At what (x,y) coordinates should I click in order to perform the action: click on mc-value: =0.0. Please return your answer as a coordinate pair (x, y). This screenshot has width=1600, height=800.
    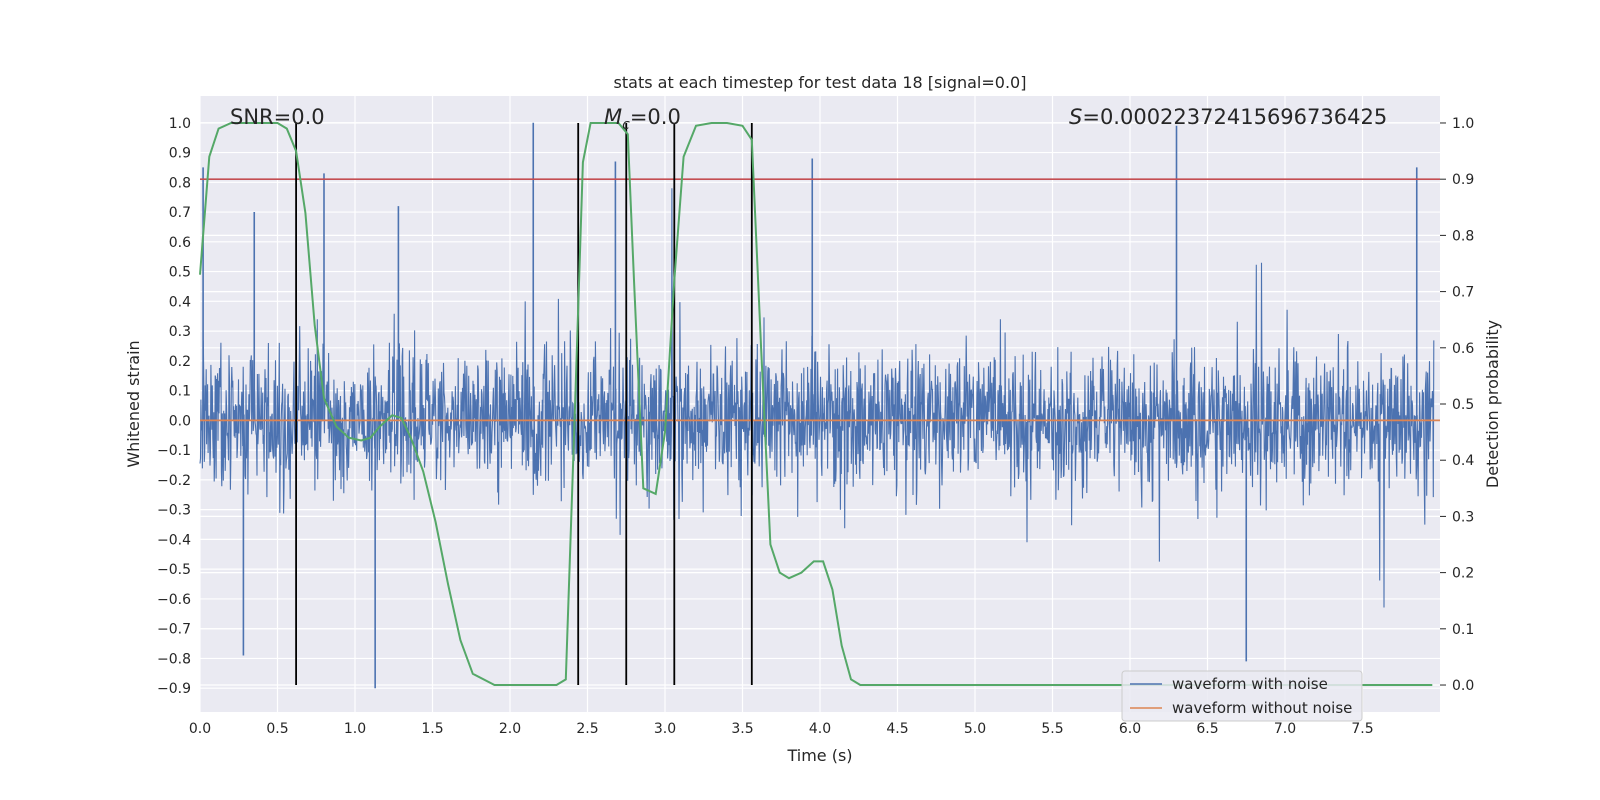
    Looking at the image, I should click on (655, 117).